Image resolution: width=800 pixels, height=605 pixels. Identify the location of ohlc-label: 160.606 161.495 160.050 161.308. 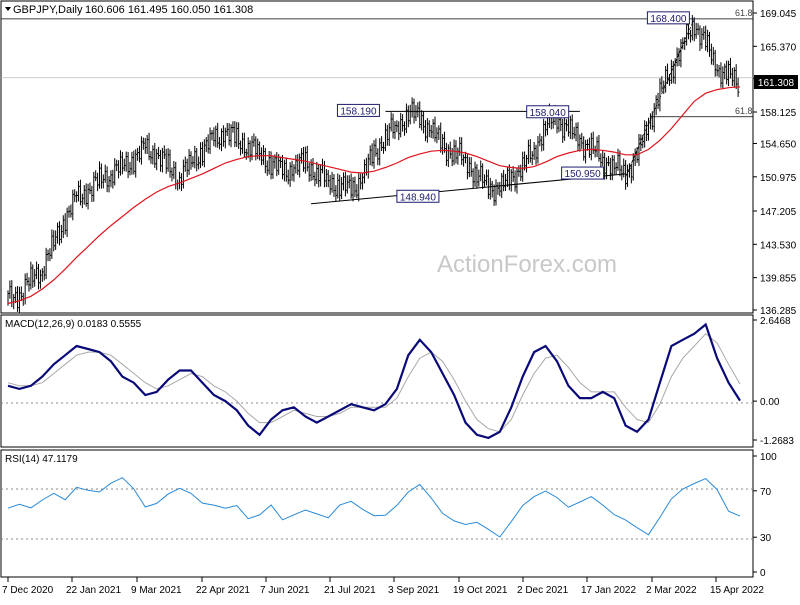
(169, 10).